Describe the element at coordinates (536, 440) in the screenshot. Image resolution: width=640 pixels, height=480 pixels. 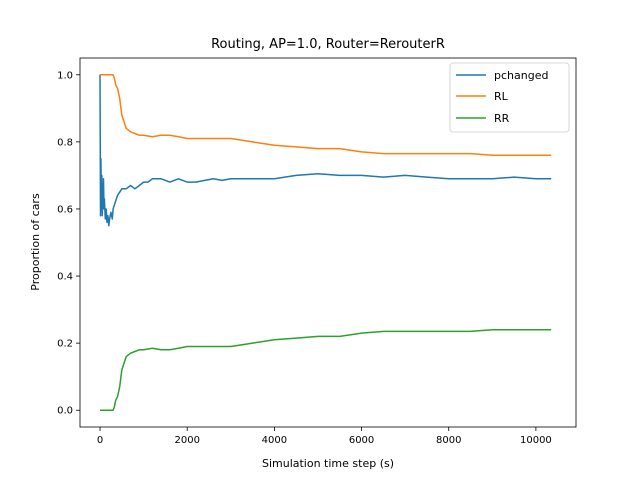
I see `x-tick-label: 10000` at that location.